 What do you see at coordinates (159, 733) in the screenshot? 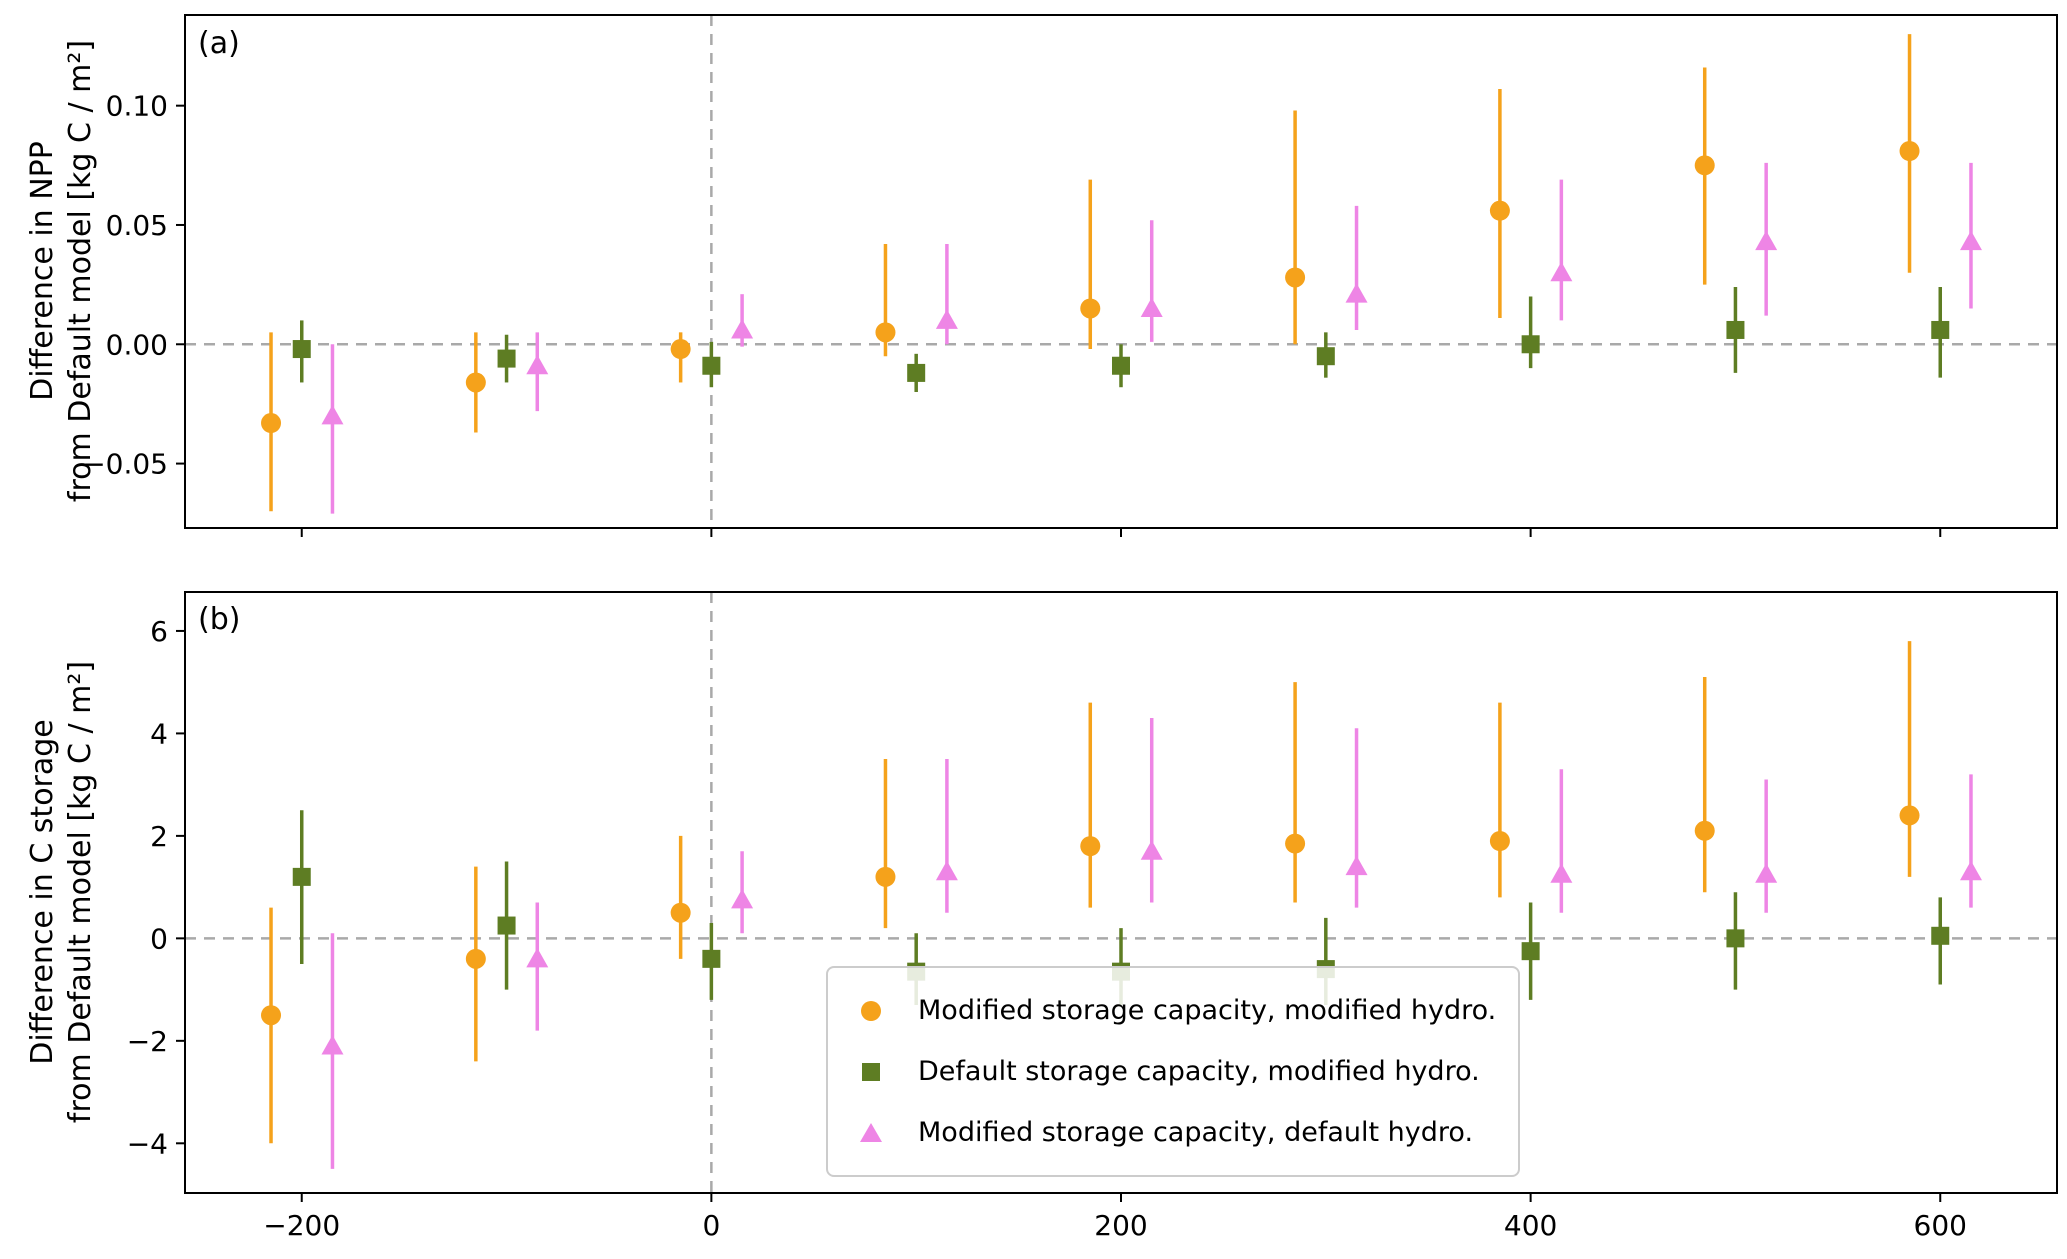
I see `y-tick-label: 4` at bounding box center [159, 733].